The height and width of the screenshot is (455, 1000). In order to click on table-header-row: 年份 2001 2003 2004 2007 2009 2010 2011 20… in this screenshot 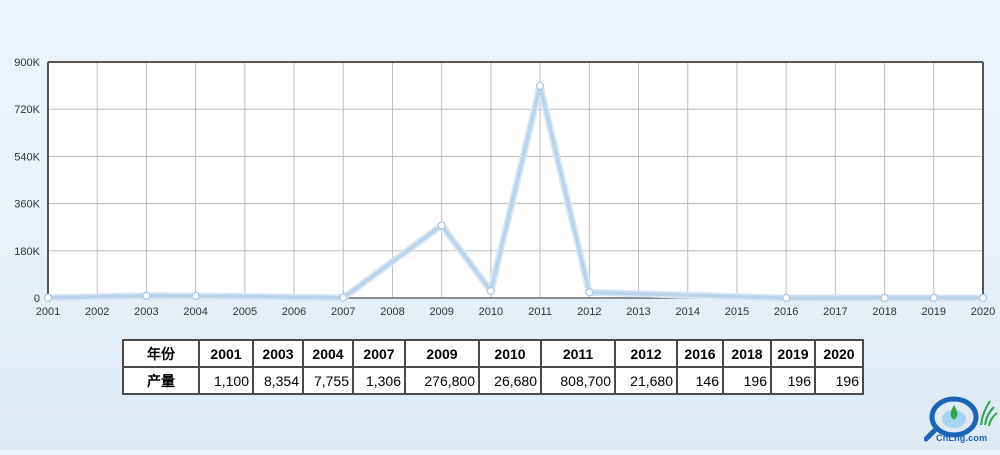, I will do `click(493, 353)`.